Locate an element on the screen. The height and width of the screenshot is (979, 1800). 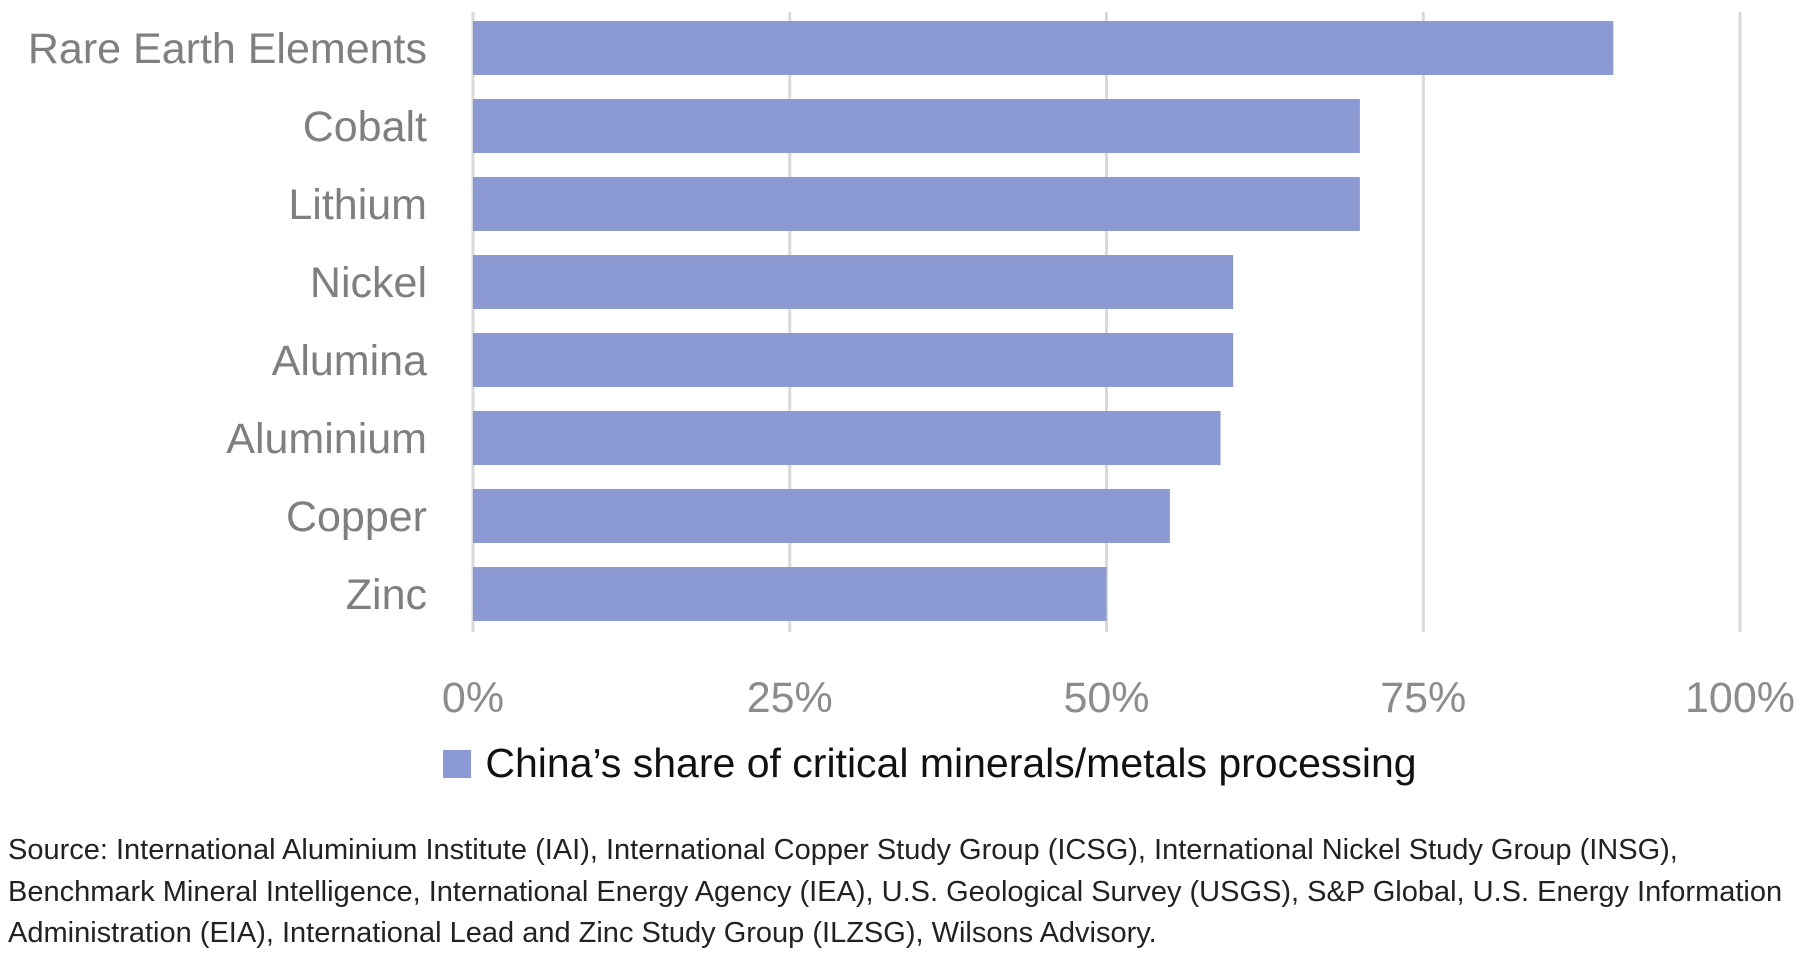
x-tick-label: 25% is located at coordinates (790, 698).